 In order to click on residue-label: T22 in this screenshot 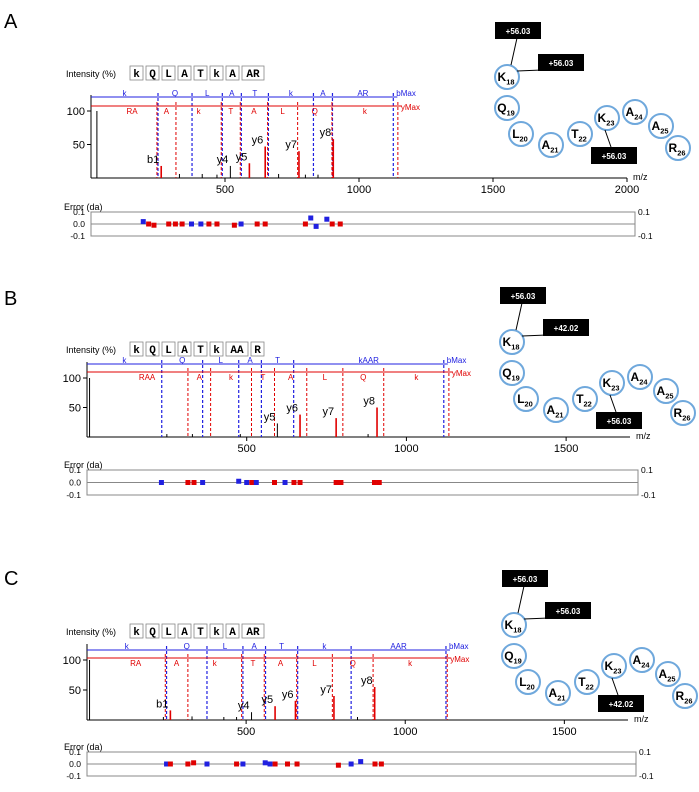, I will do `click(579, 135)`.